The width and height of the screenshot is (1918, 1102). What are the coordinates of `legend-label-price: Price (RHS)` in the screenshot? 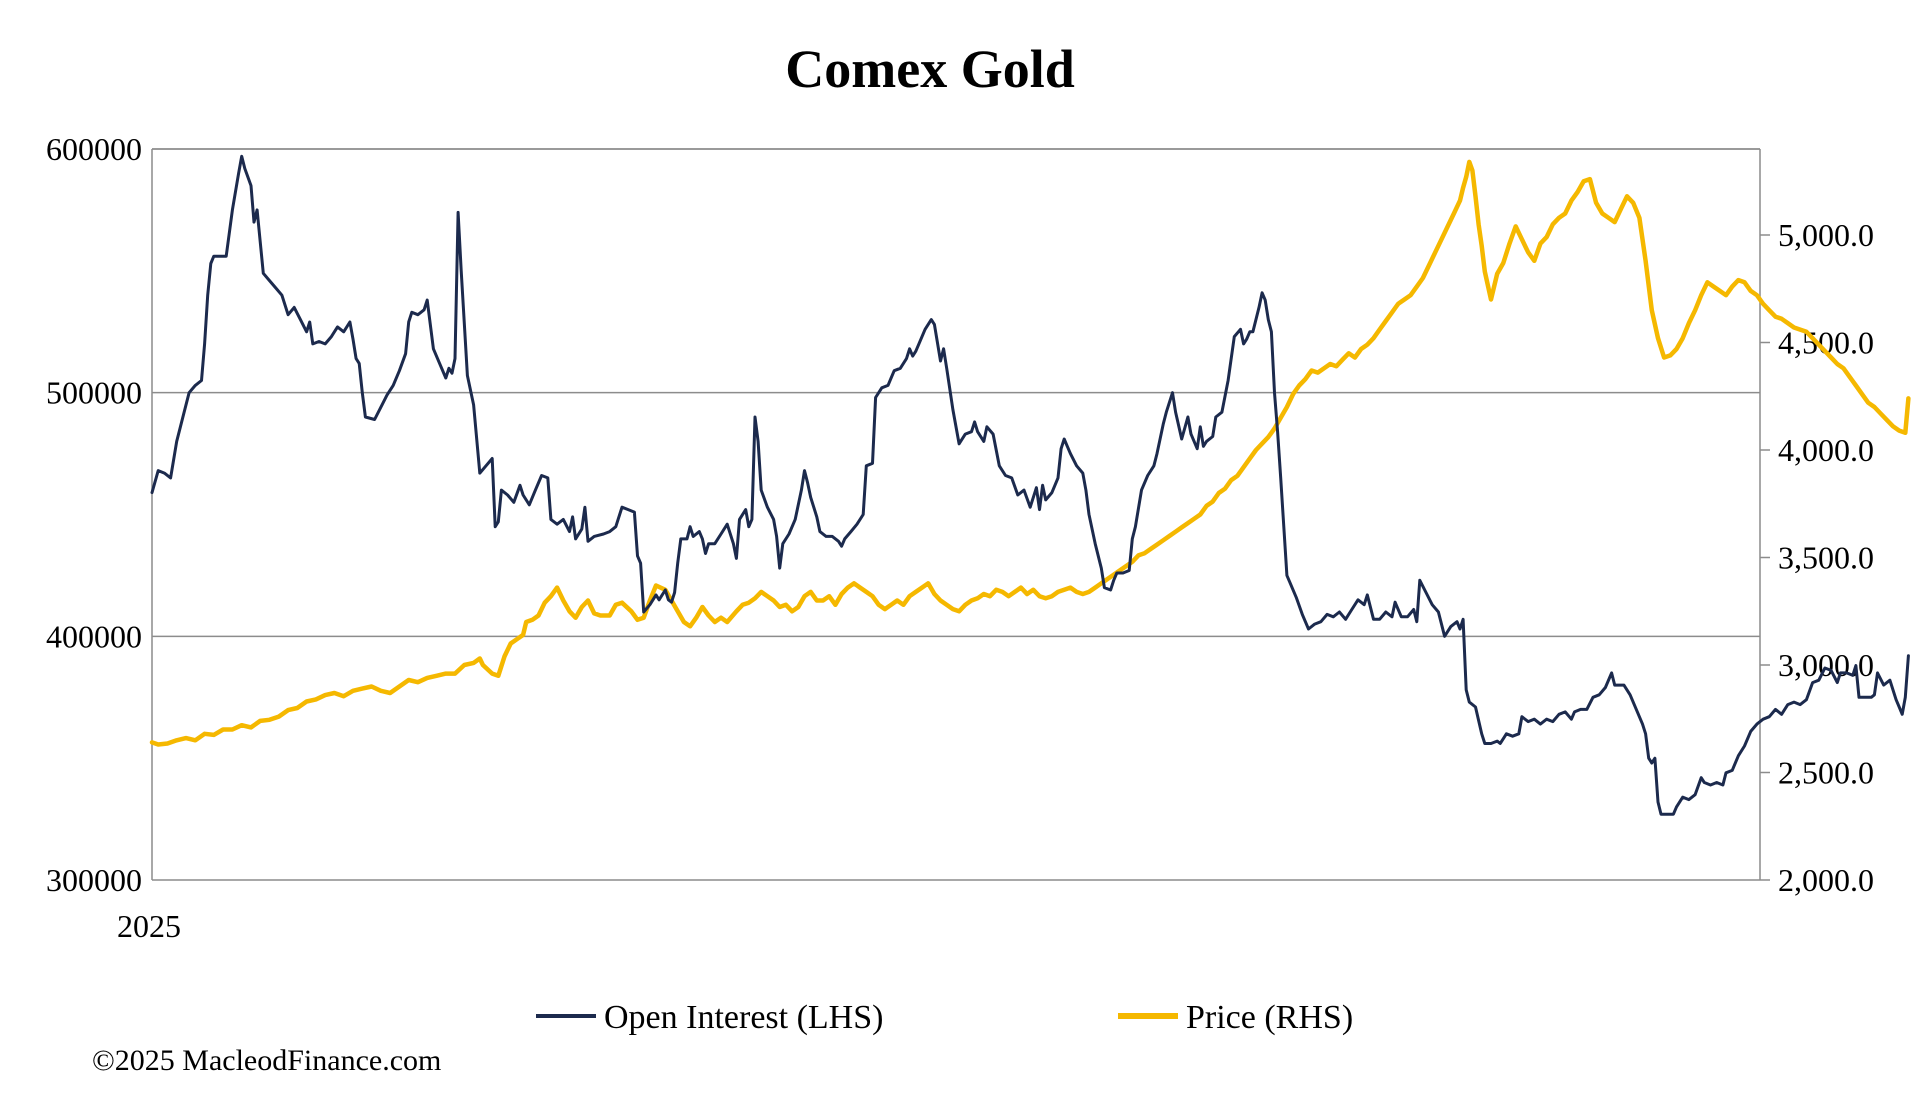 It's located at (1269, 1017).